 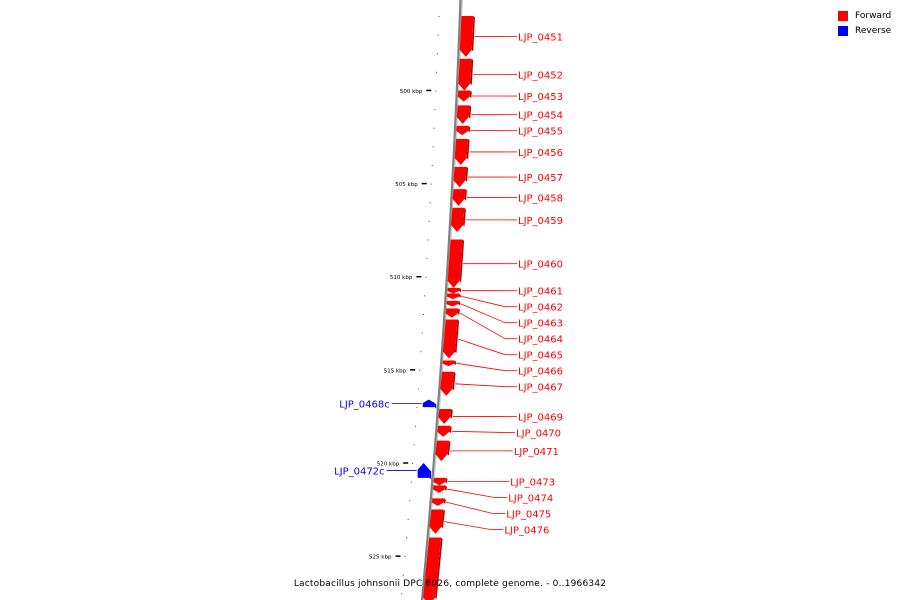 What do you see at coordinates (540, 76) in the screenshot?
I see `gene-label: LJP_0452` at bounding box center [540, 76].